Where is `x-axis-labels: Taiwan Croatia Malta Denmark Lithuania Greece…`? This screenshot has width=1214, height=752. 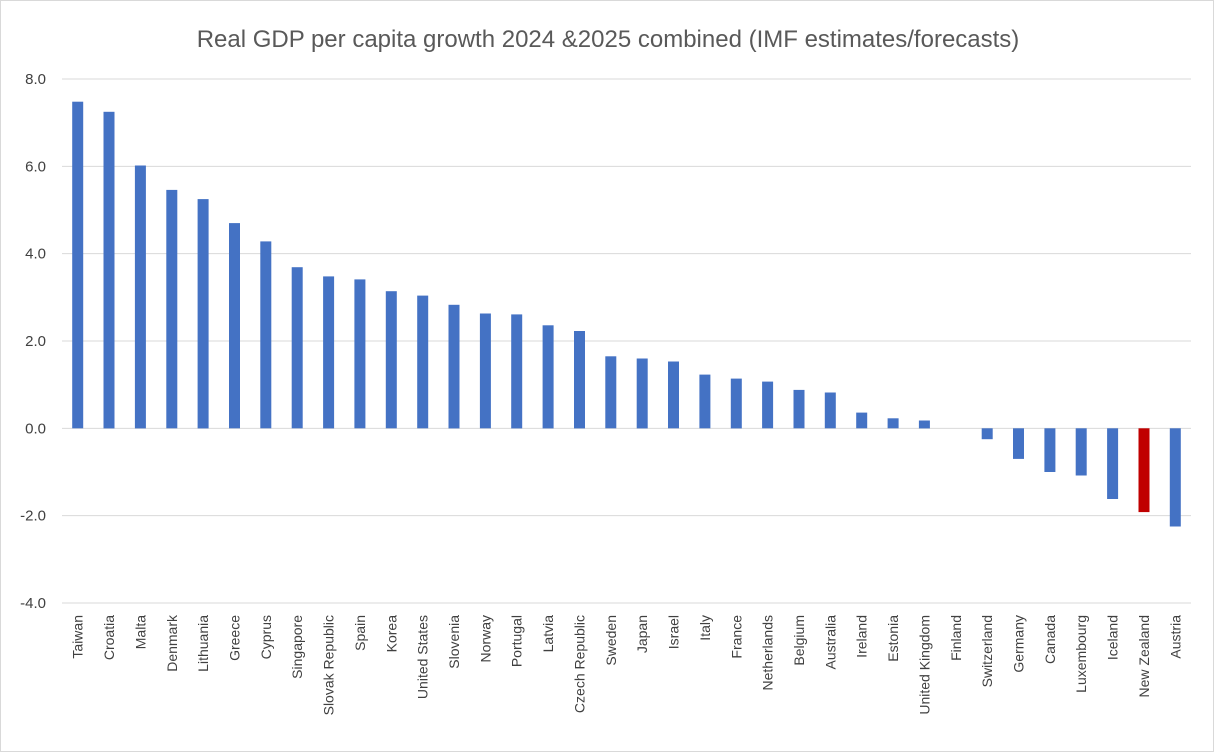
x-axis-labels: Taiwan Croatia Malta Denmark Lithuania Greece… is located at coordinates (627, 664).